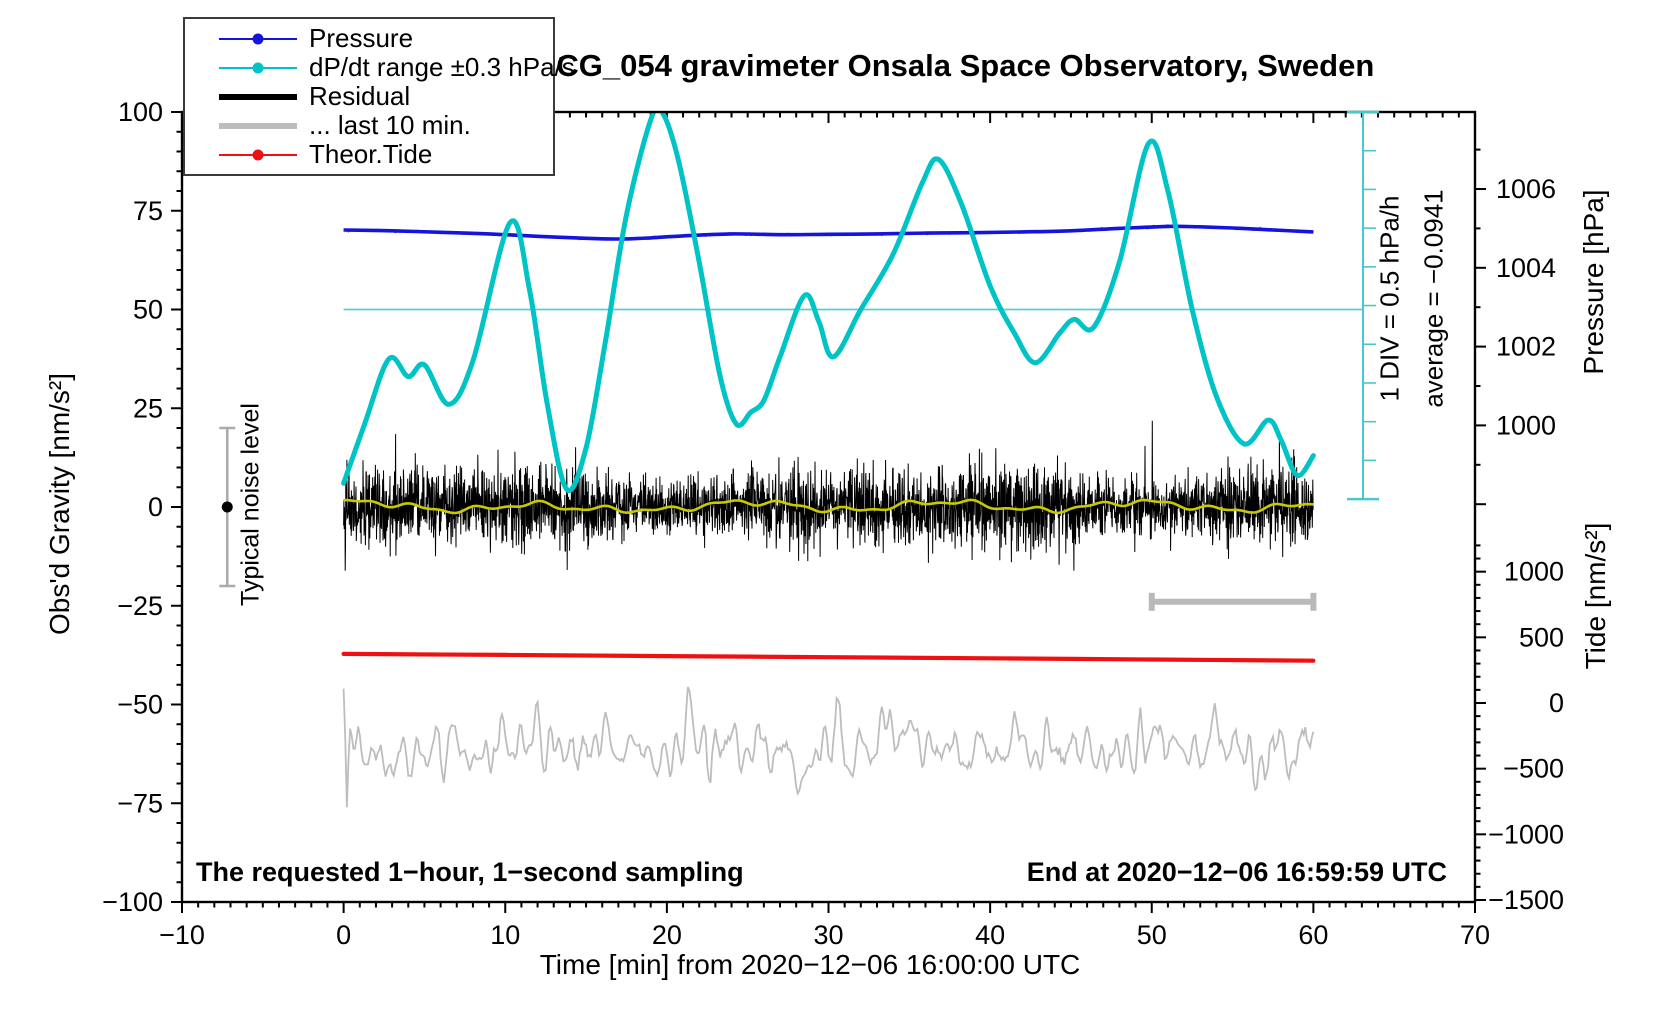  I want to click on series-residual-smoothed, so click(828, 506).